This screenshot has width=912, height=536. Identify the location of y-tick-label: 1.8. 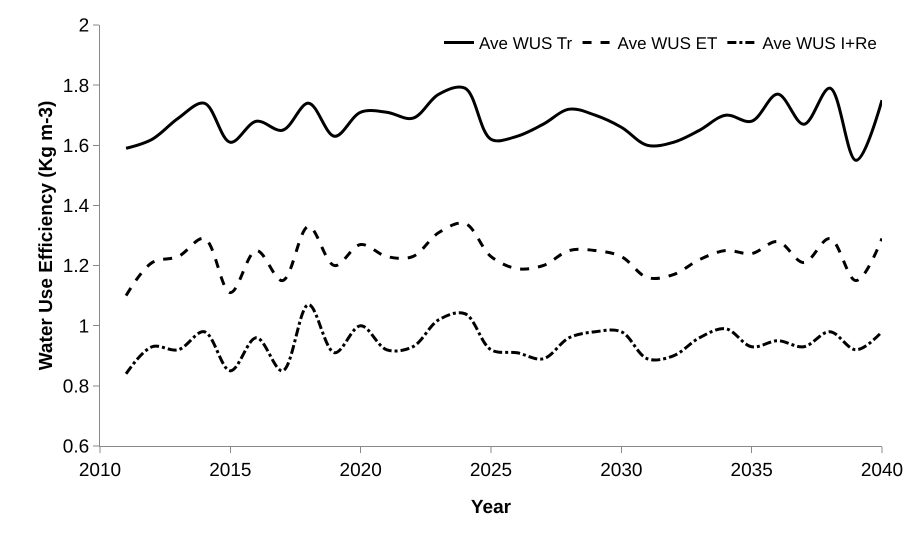
(76, 86).